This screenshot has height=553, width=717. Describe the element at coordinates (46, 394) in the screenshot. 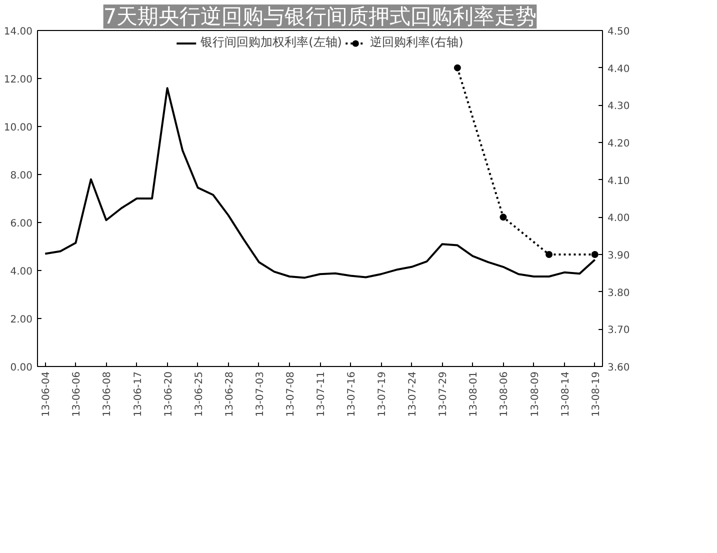

I see `x-tick-label: 13-06-04` at that location.